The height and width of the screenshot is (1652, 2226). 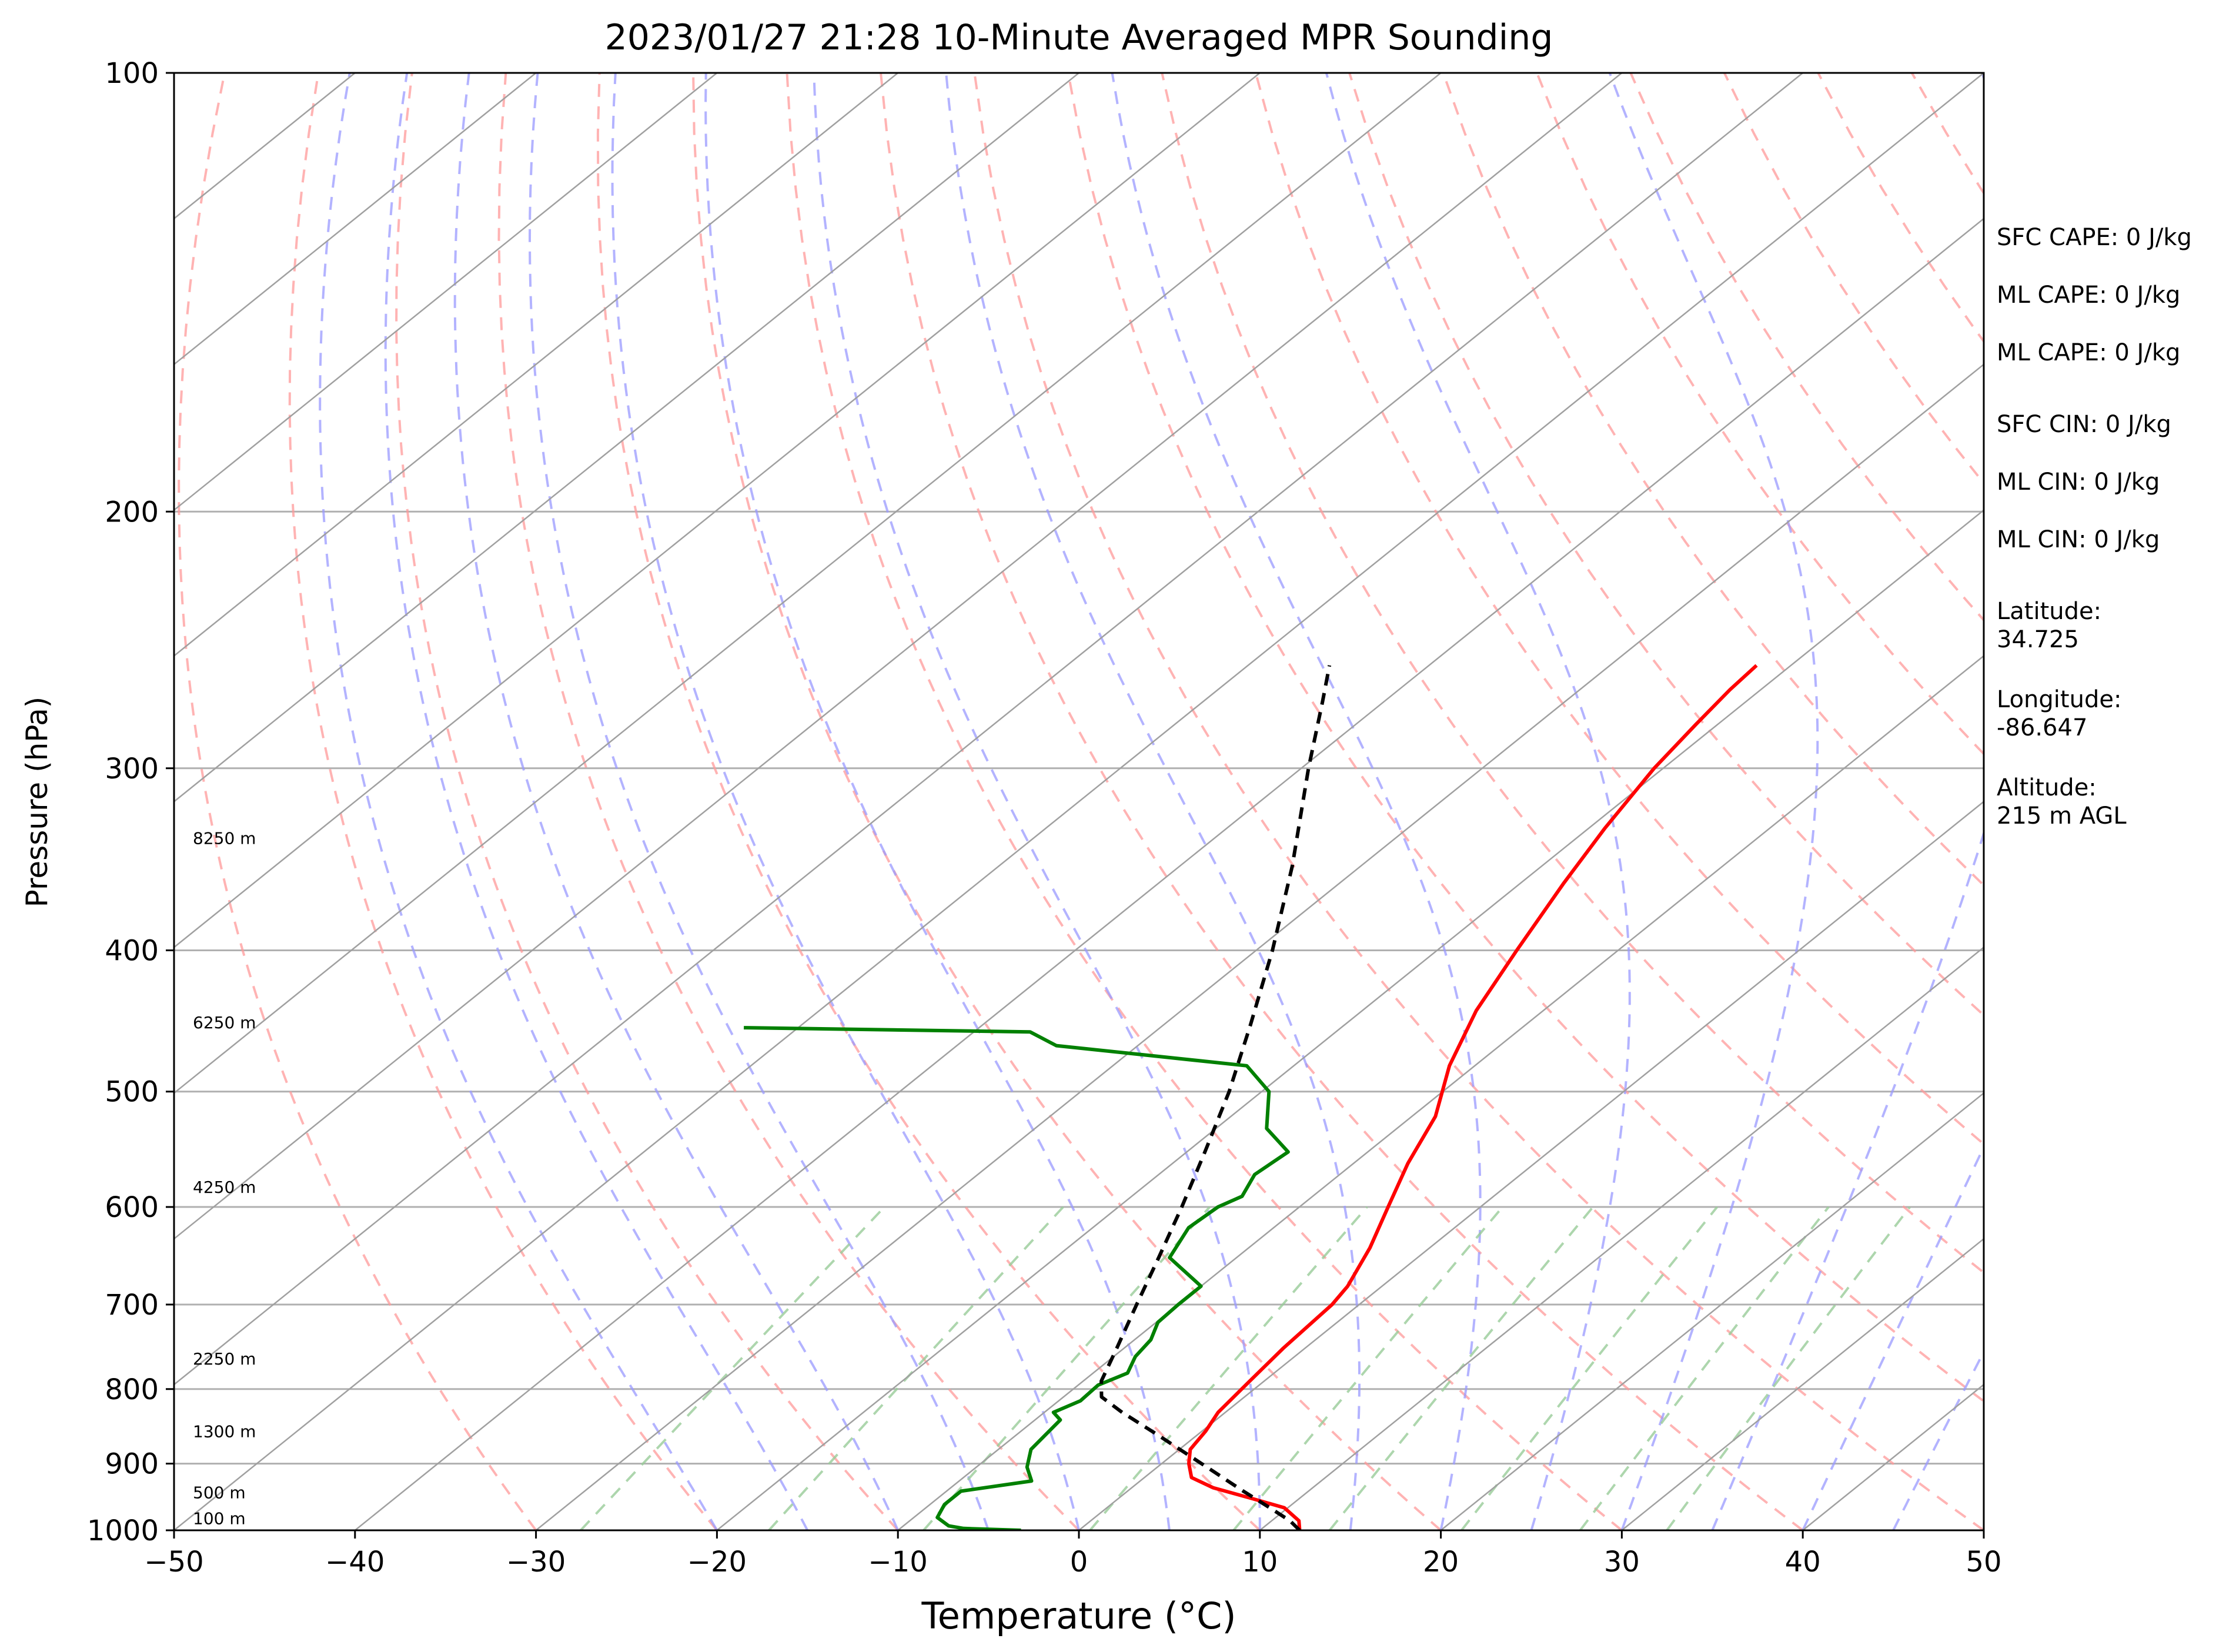 I want to click on x-tick-label: 30, so click(x=1622, y=1563).